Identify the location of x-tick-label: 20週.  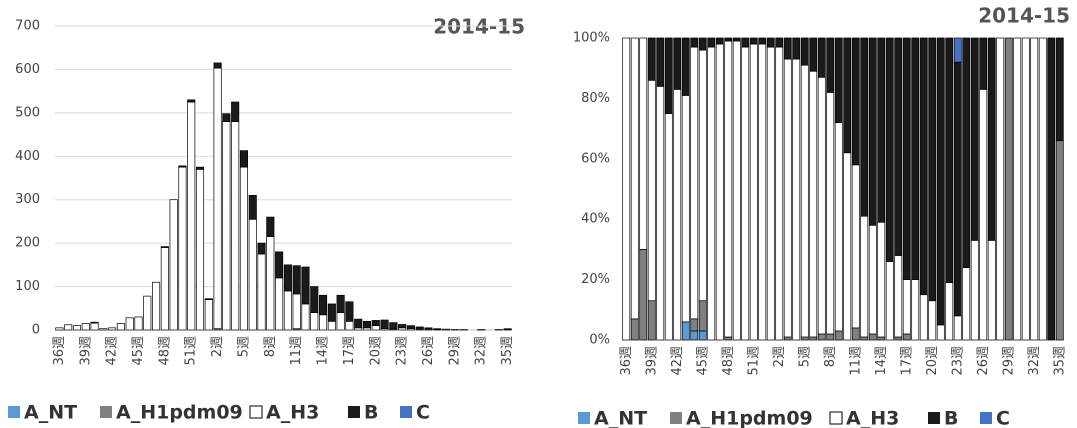
(375, 351).